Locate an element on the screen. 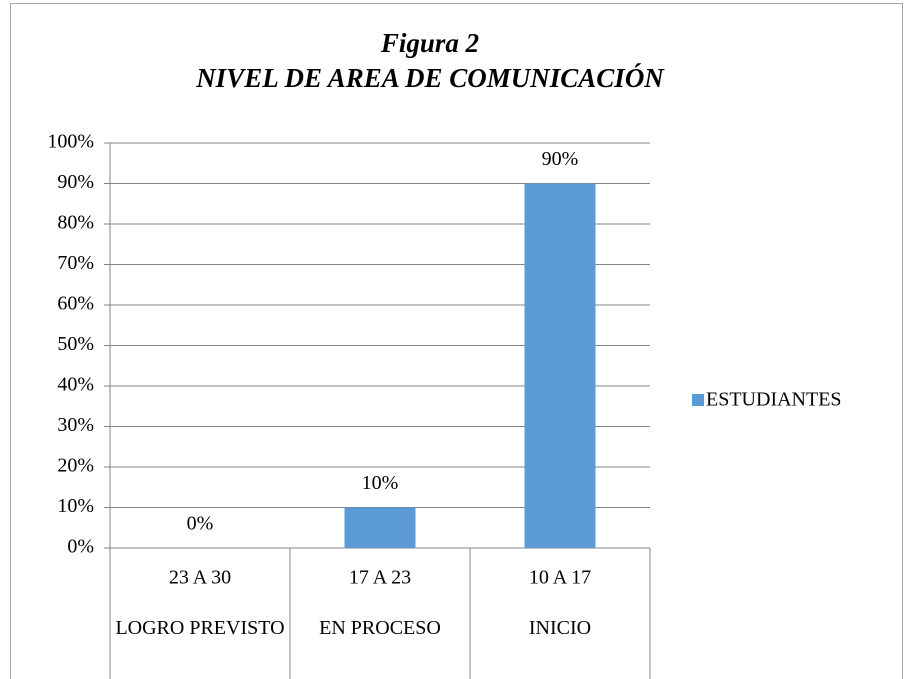 This screenshot has width=904, height=679. y-tick-label: 60% is located at coordinates (75, 304).